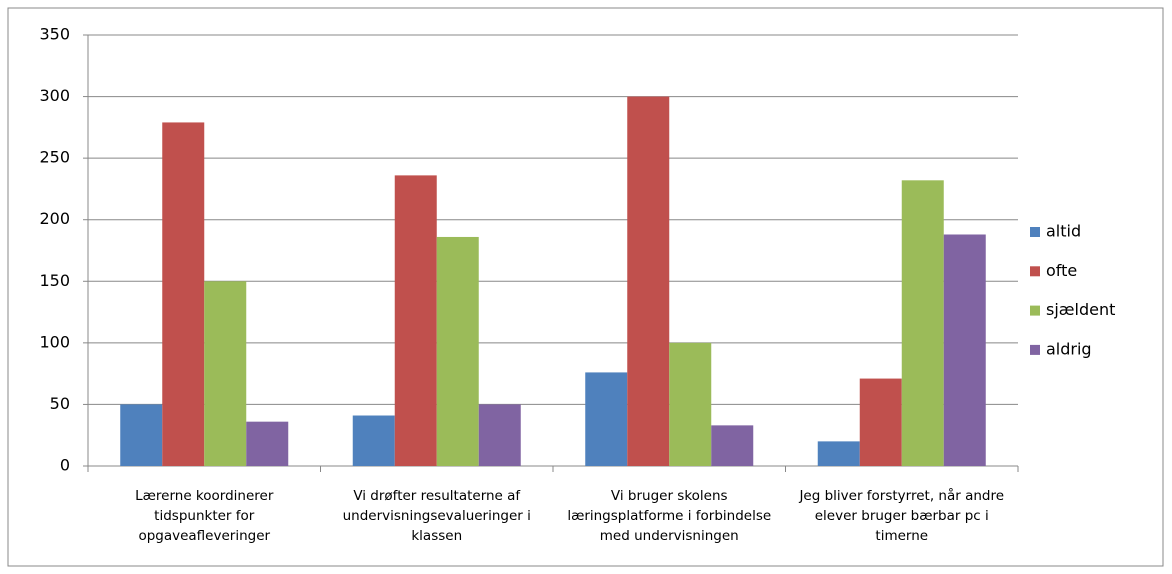 The width and height of the screenshot is (1172, 574). Describe the element at coordinates (54, 95) in the screenshot. I see `y-tick-label: 300` at that location.